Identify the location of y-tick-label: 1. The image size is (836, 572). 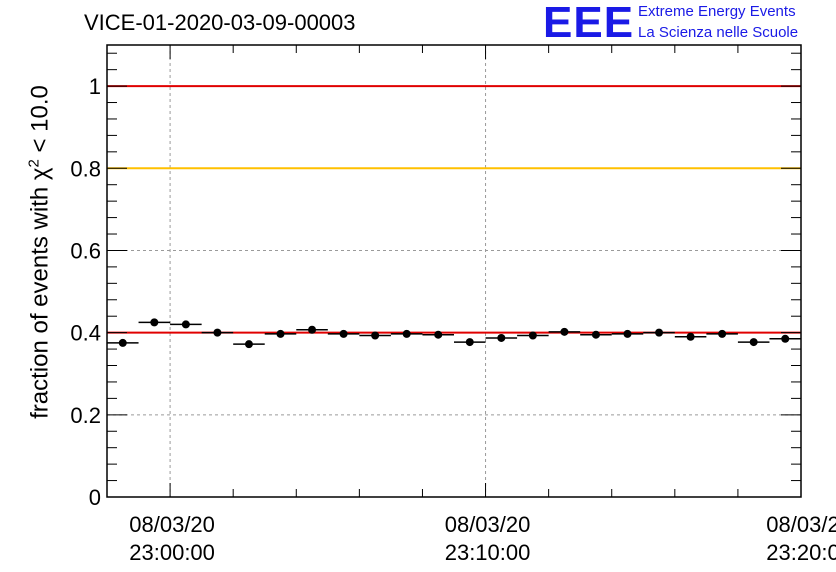
(95, 86).